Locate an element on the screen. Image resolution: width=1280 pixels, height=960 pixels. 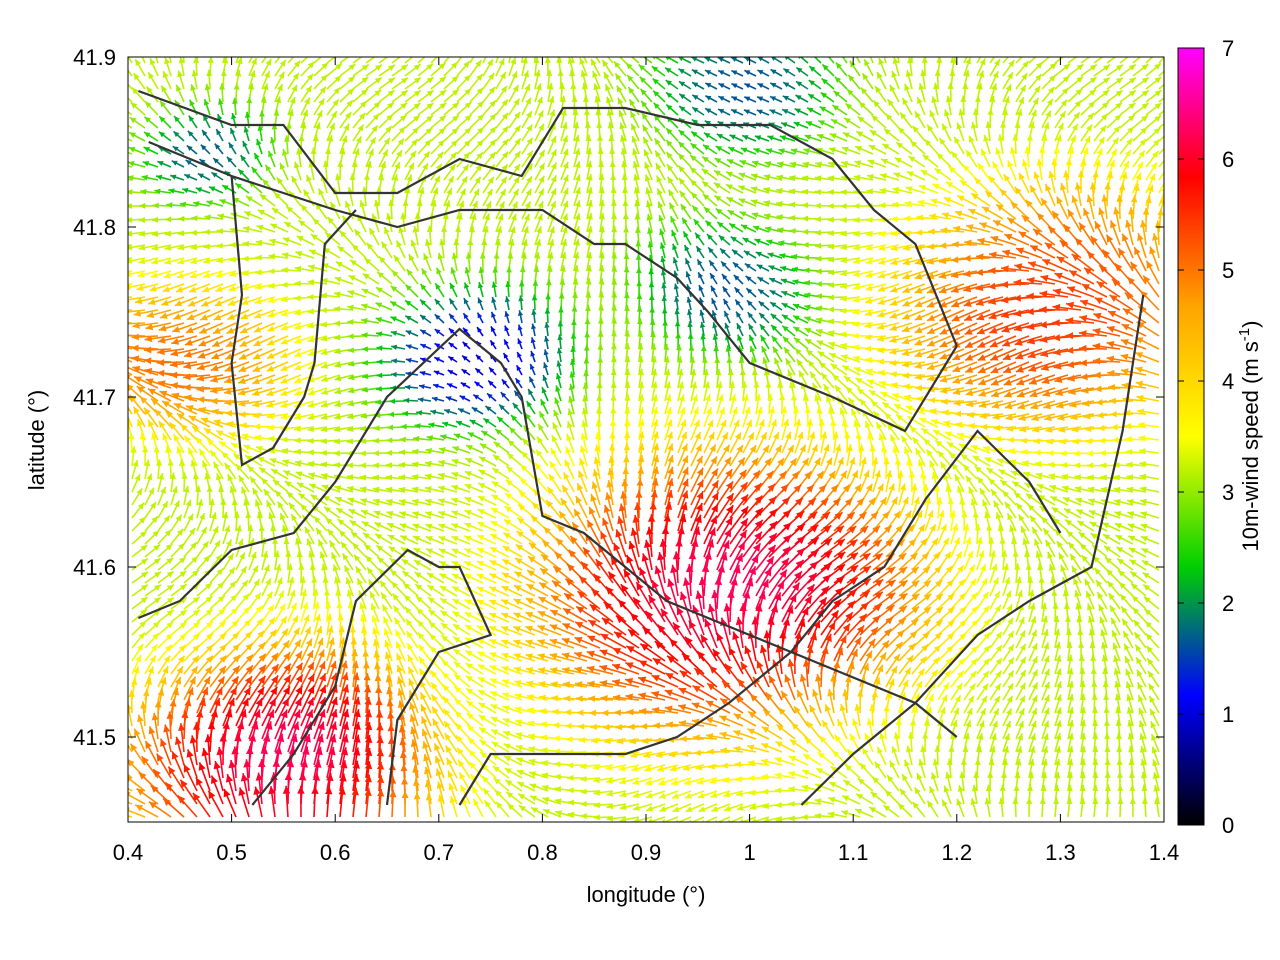
y-tick-label: 41.6 is located at coordinates (94, 567).